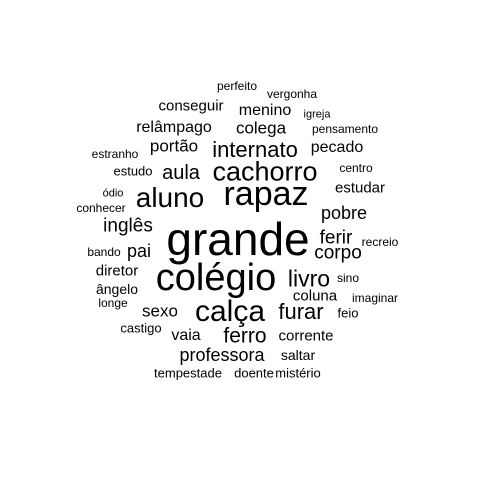 This screenshot has width=480, height=480. What do you see at coordinates (174, 146) in the screenshot?
I see `word-portao: portão` at bounding box center [174, 146].